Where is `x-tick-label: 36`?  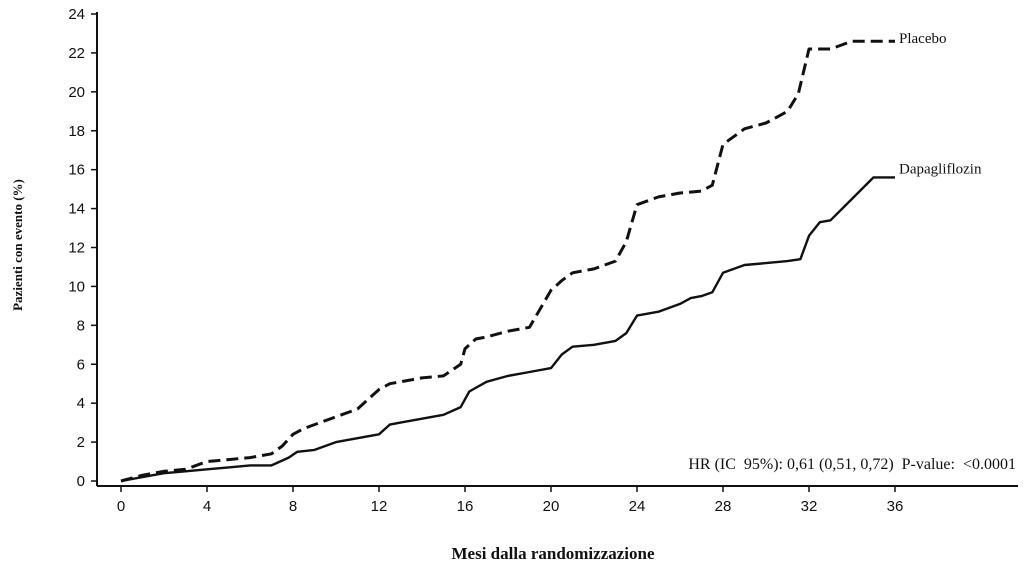 x-tick-label: 36 is located at coordinates (895, 506).